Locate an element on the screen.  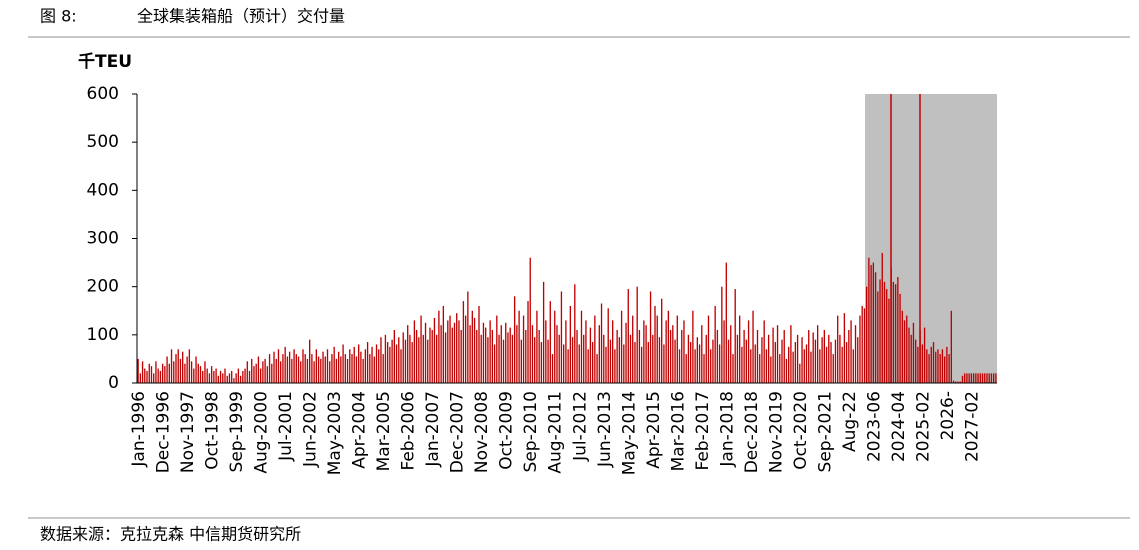
x-tick-label: Sep-1999 is located at coordinates (237, 431).